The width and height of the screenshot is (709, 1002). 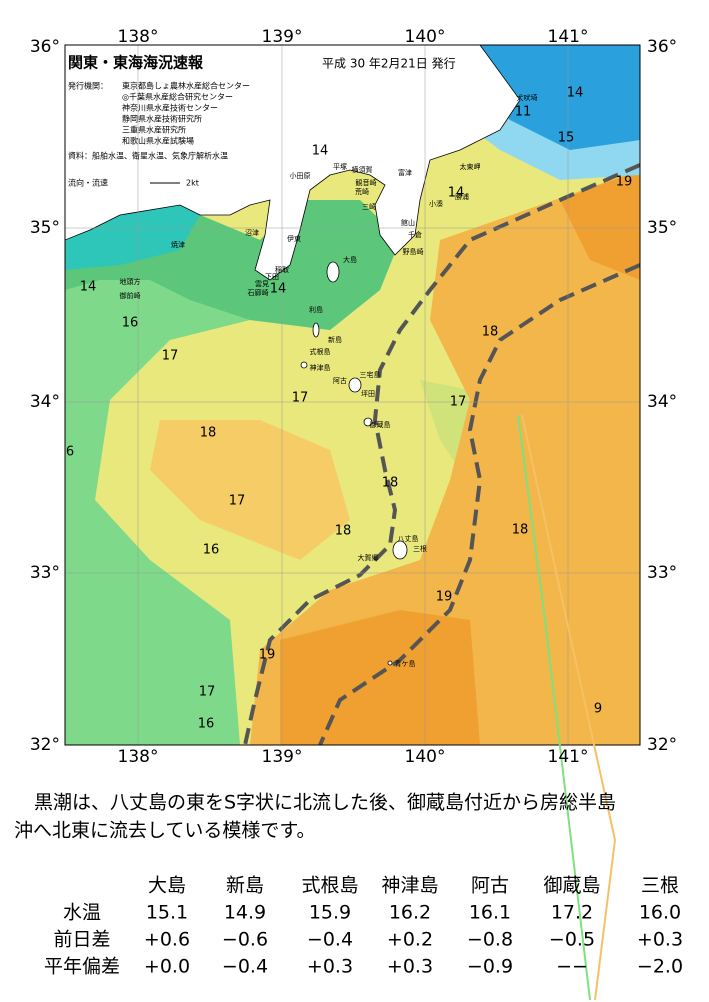 What do you see at coordinates (662, 573) in the screenshot?
I see `lat-label: 33°` at bounding box center [662, 573].